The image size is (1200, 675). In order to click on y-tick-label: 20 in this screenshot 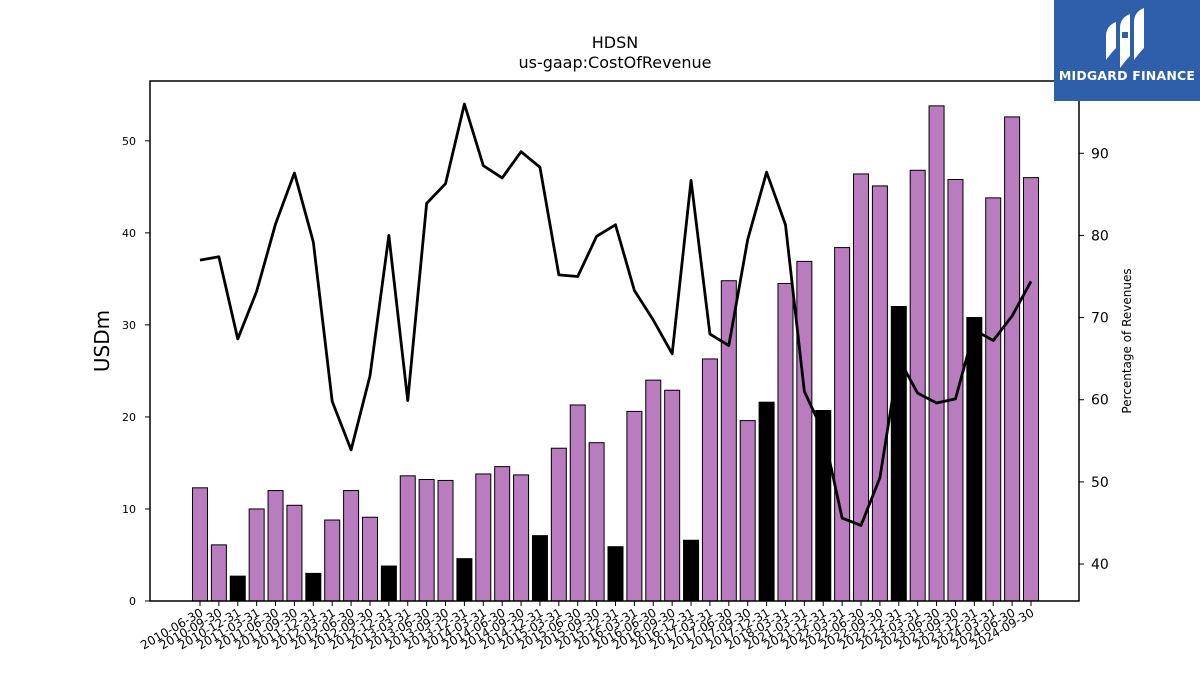, I will do `click(129, 417)`.